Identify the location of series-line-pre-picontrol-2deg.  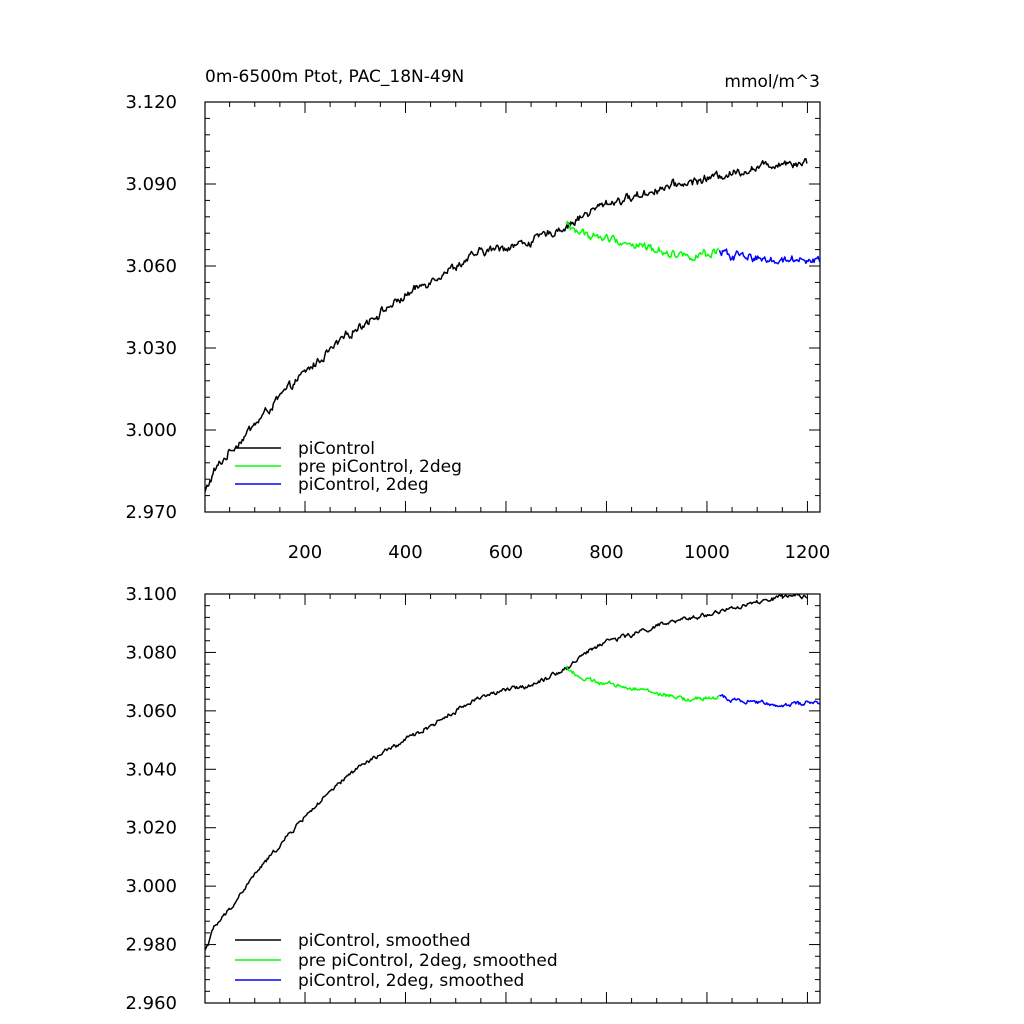
(642, 240).